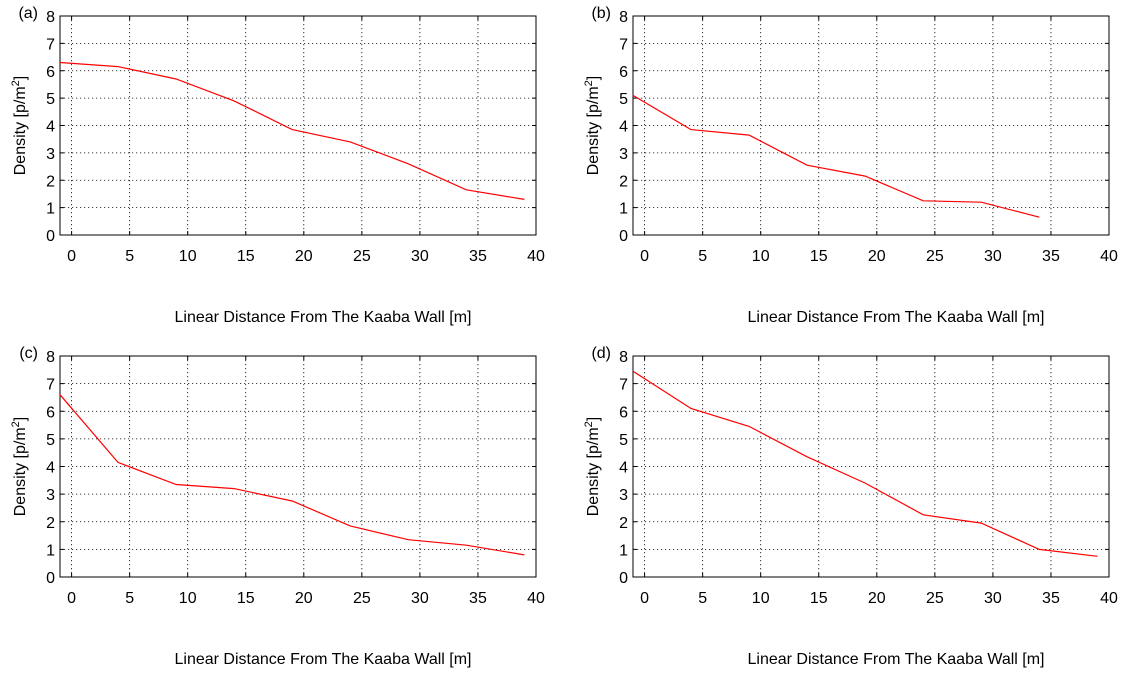 The height and width of the screenshot is (675, 1137). I want to click on panel-label: (c), so click(28, 353).